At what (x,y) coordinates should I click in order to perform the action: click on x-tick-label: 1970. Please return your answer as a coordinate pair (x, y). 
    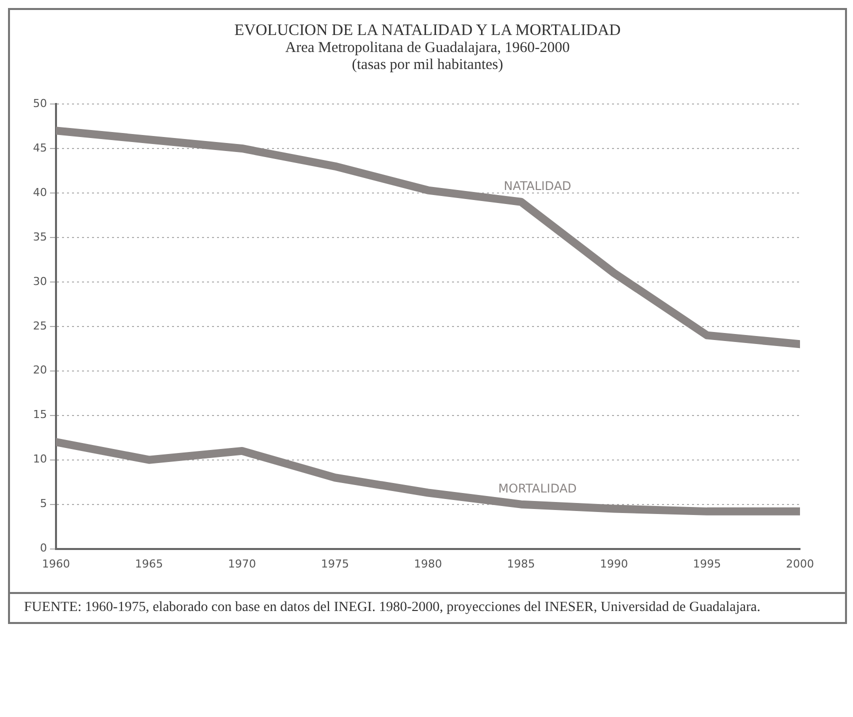
    Looking at the image, I should click on (242, 563).